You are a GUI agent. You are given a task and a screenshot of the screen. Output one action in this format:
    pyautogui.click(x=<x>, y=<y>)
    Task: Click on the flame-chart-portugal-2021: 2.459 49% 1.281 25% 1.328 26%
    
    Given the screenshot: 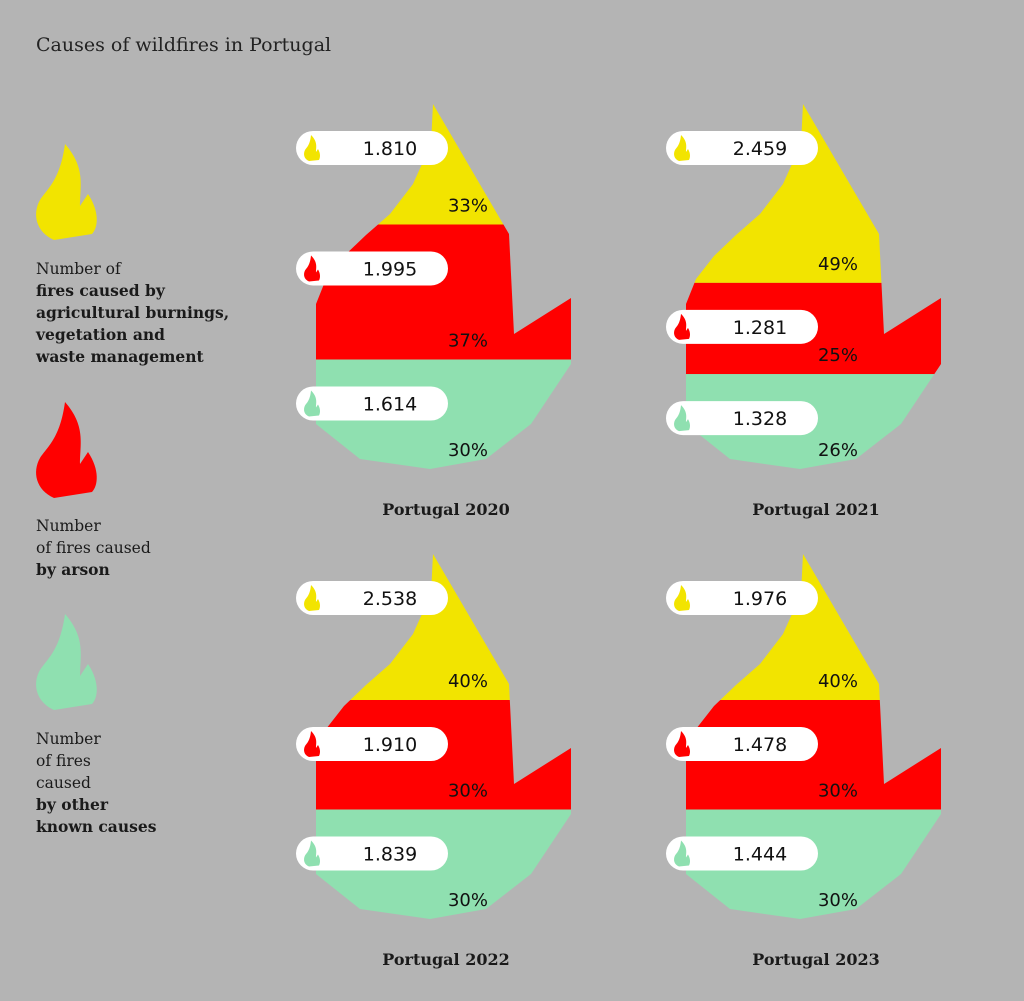 What is the action you would take?
    pyautogui.click(x=803, y=286)
    